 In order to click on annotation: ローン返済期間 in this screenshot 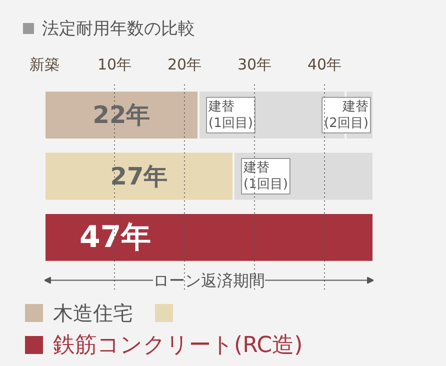, I will do `click(209, 280)`.